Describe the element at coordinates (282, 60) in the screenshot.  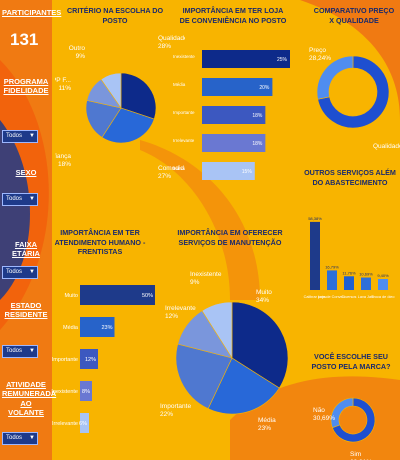
I see `bar-value-label: 25%` at that location.